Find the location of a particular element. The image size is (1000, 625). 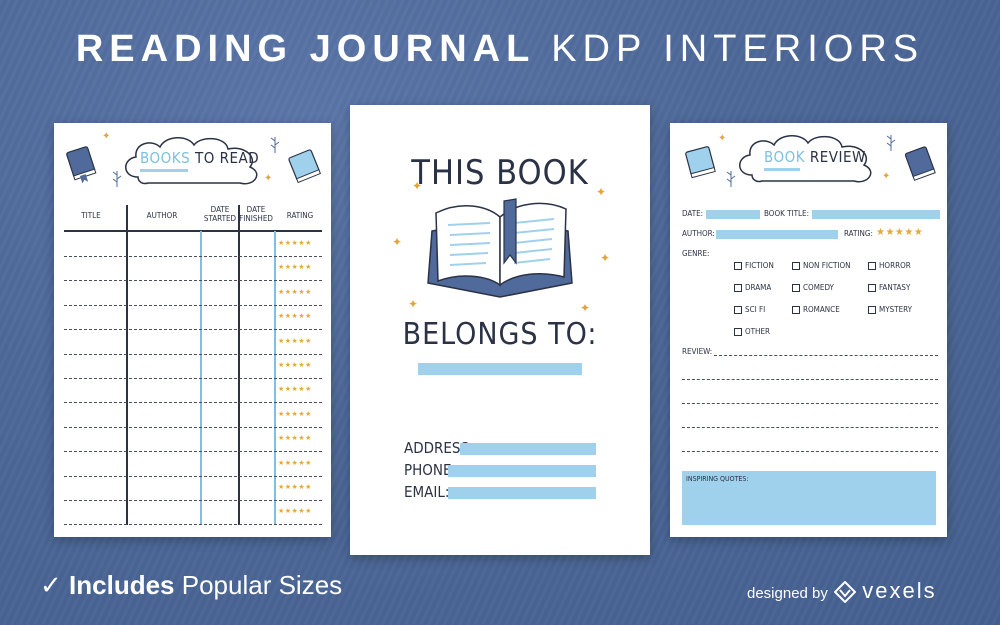

title-book: BOOK is located at coordinates (785, 157).